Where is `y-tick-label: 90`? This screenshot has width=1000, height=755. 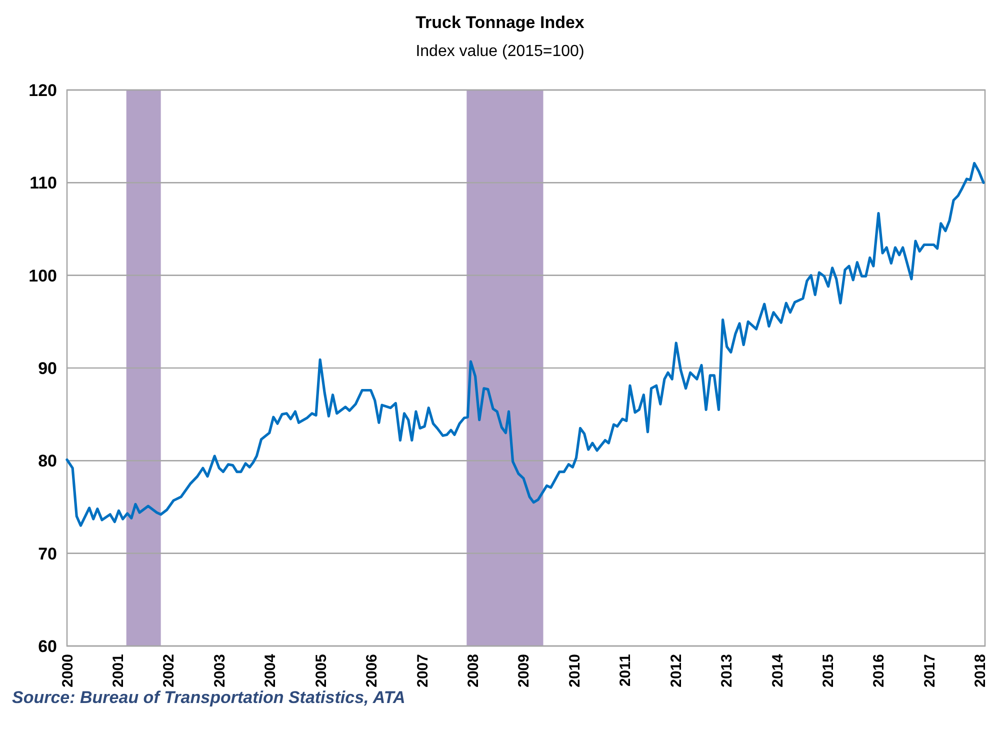
y-tick-label: 90 is located at coordinates (47, 368).